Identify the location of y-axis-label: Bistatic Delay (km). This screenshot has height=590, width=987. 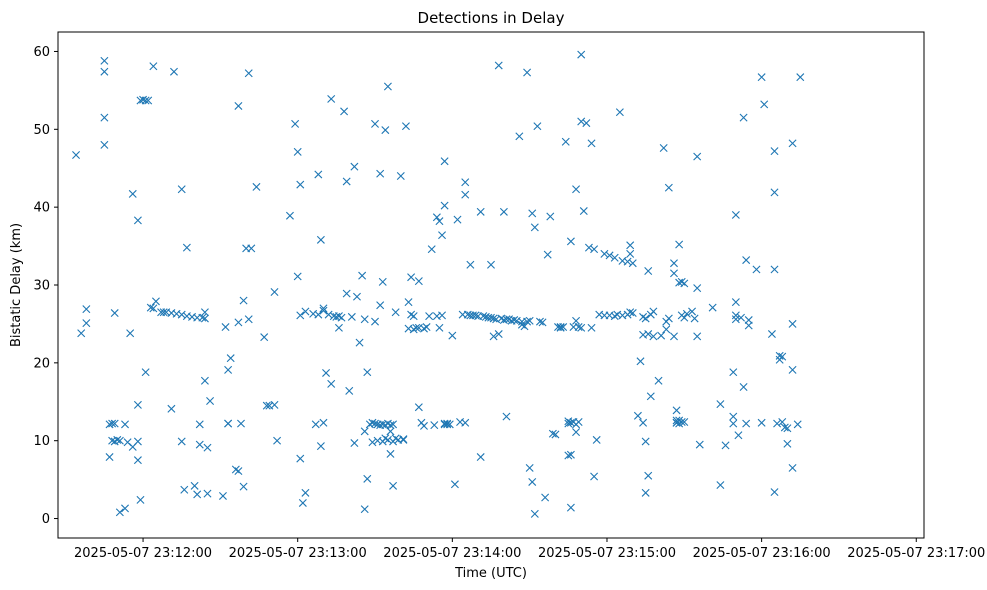
(16, 285).